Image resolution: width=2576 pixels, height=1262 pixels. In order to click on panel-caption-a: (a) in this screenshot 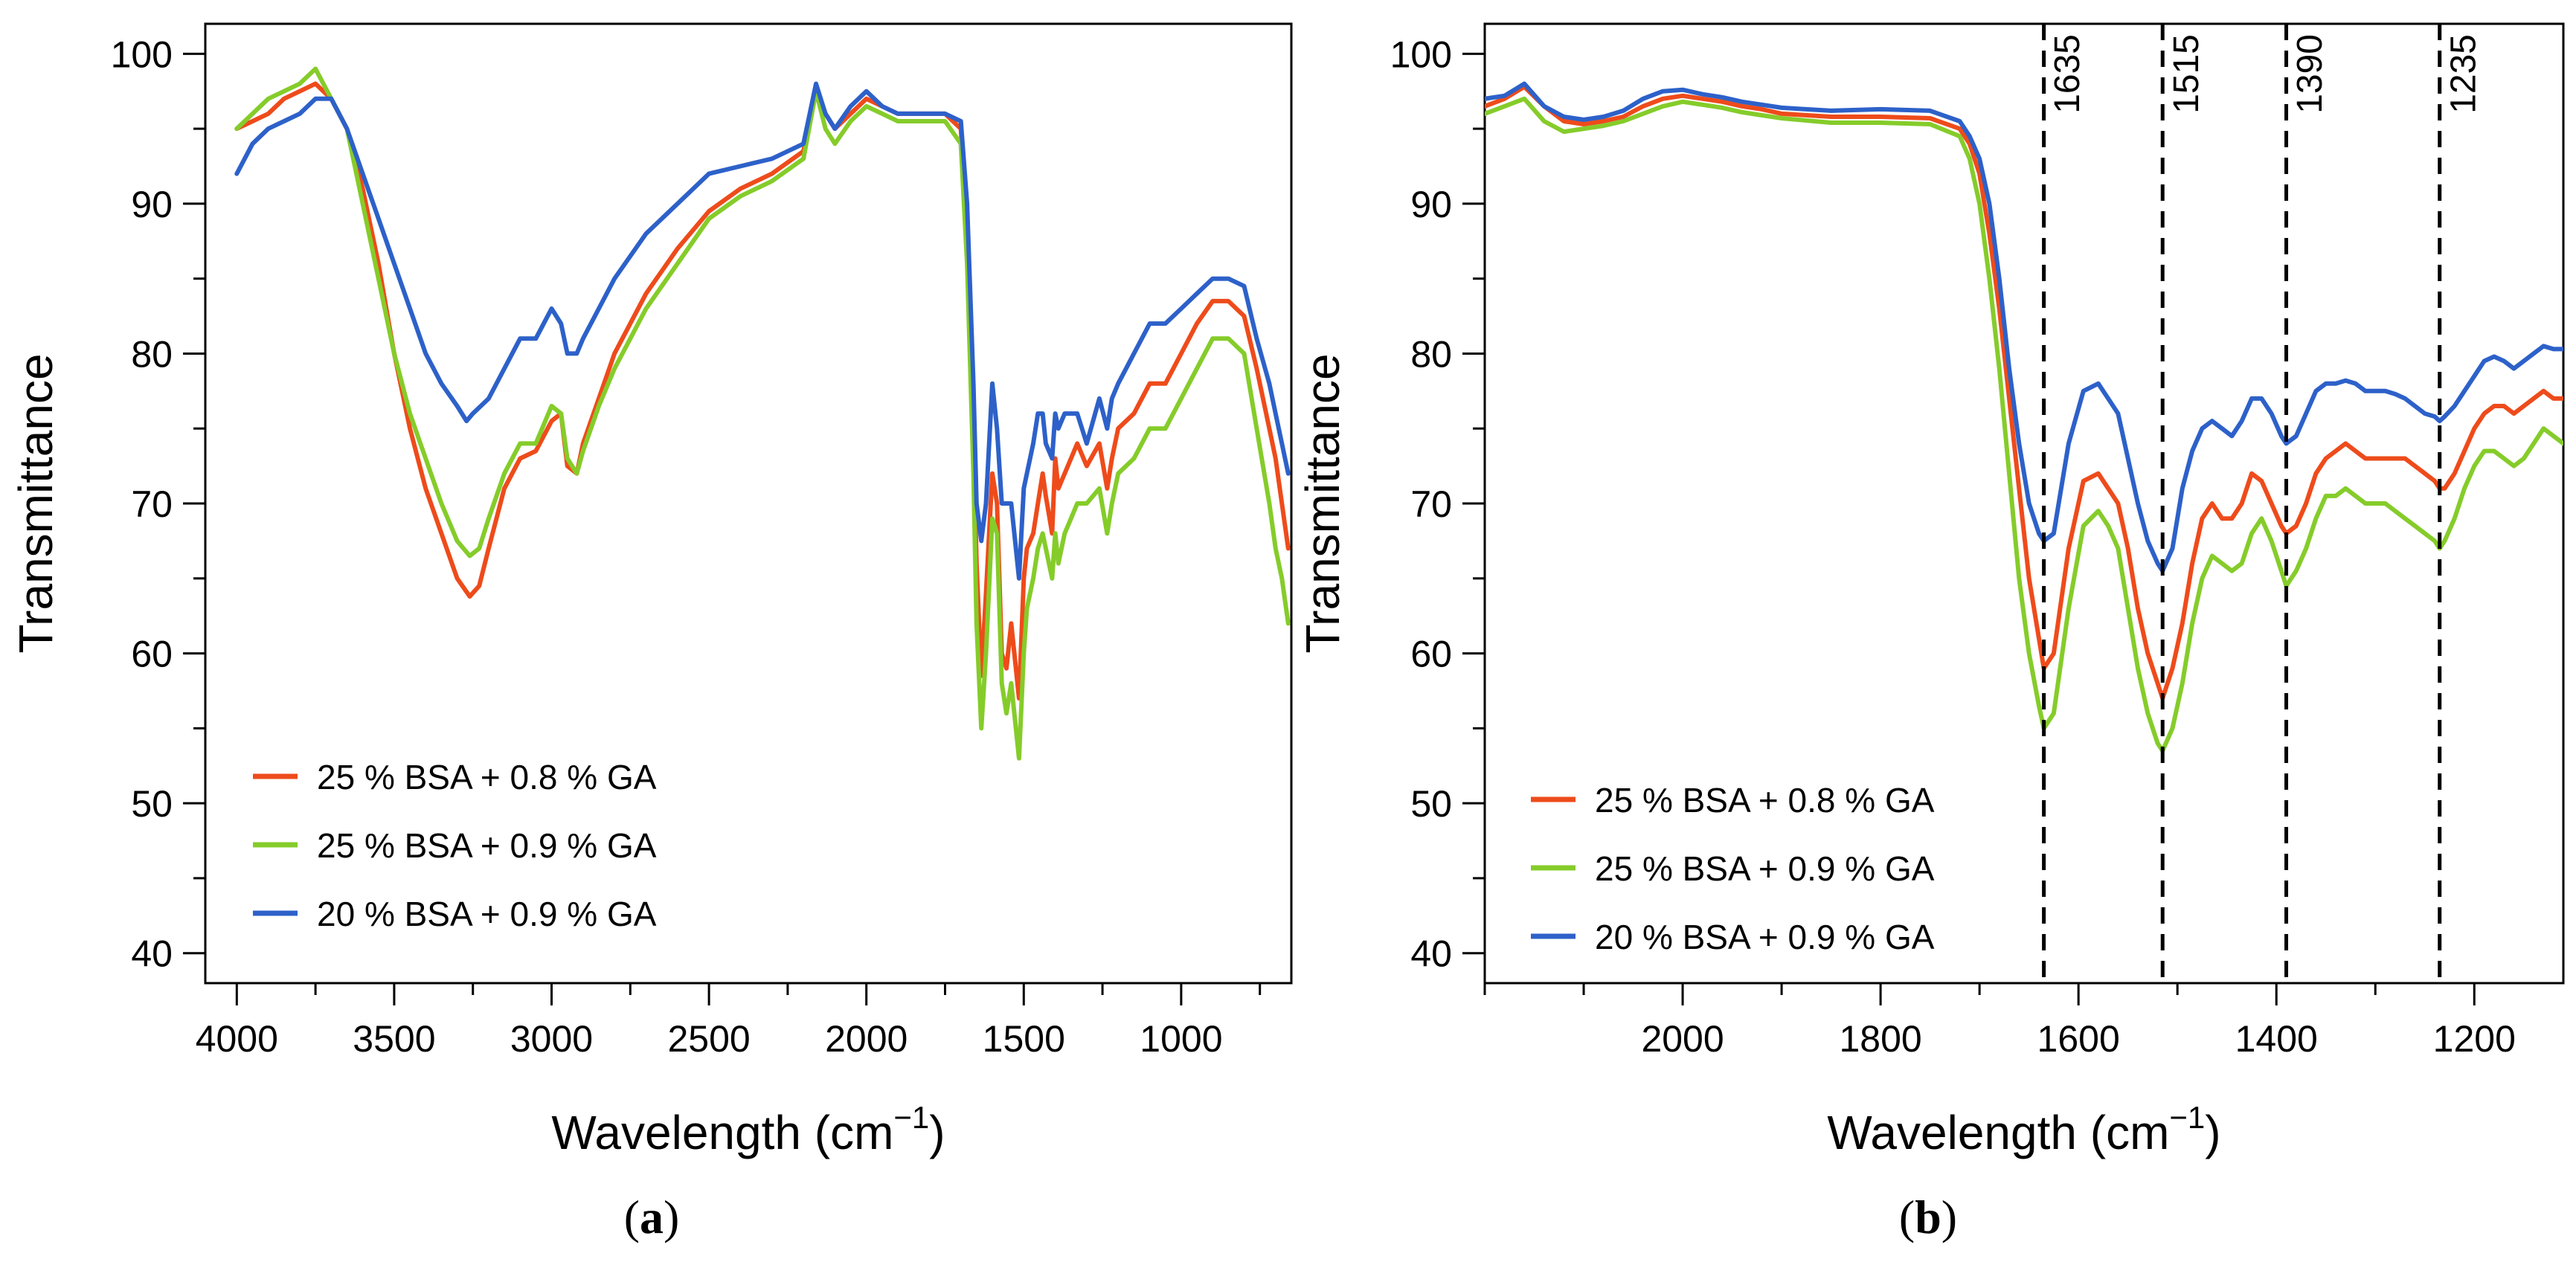, I will do `click(651, 1217)`.